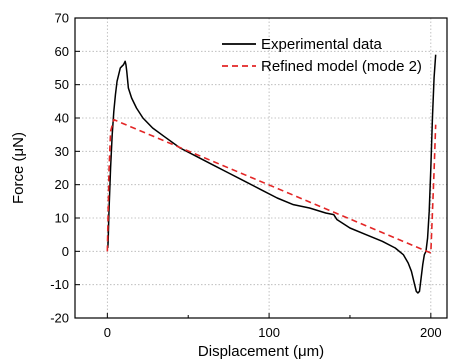 Image resolution: width=475 pixels, height=362 pixels. What do you see at coordinates (62, 18) in the screenshot?
I see `y-tick-label-9: 70` at bounding box center [62, 18].